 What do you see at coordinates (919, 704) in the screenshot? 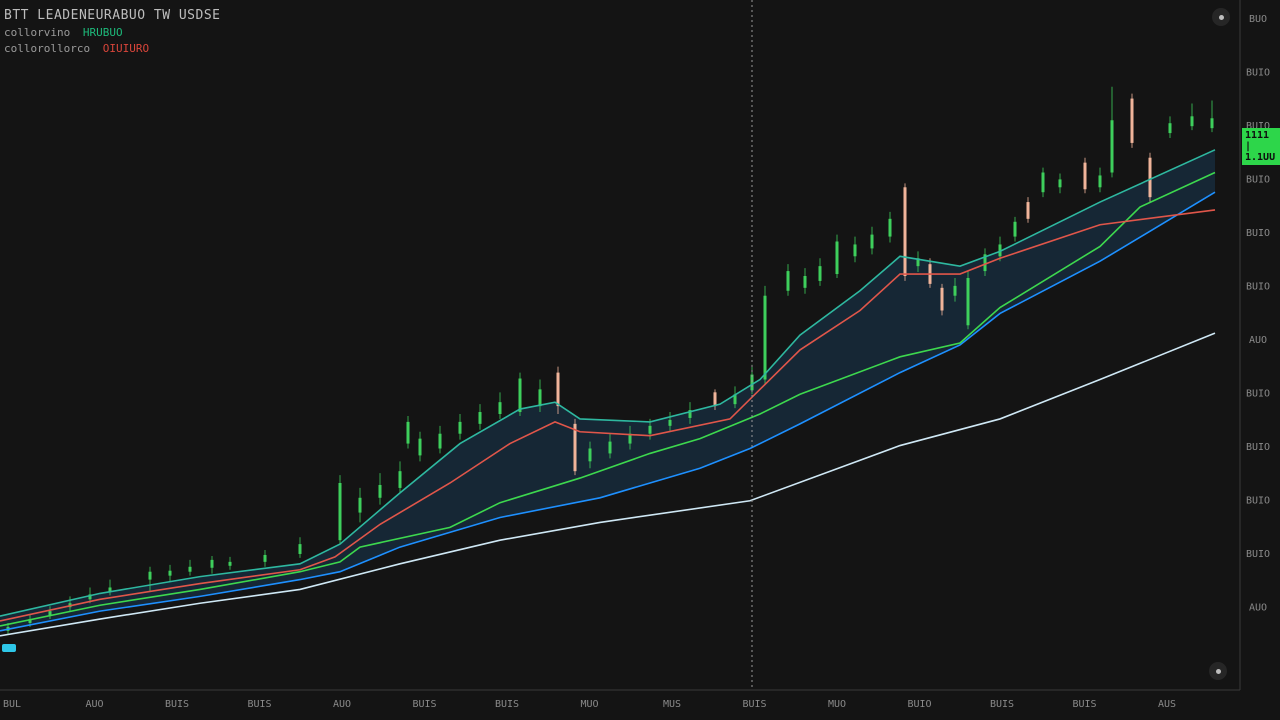
I see `x-tick-label: BUIO` at bounding box center [919, 704].